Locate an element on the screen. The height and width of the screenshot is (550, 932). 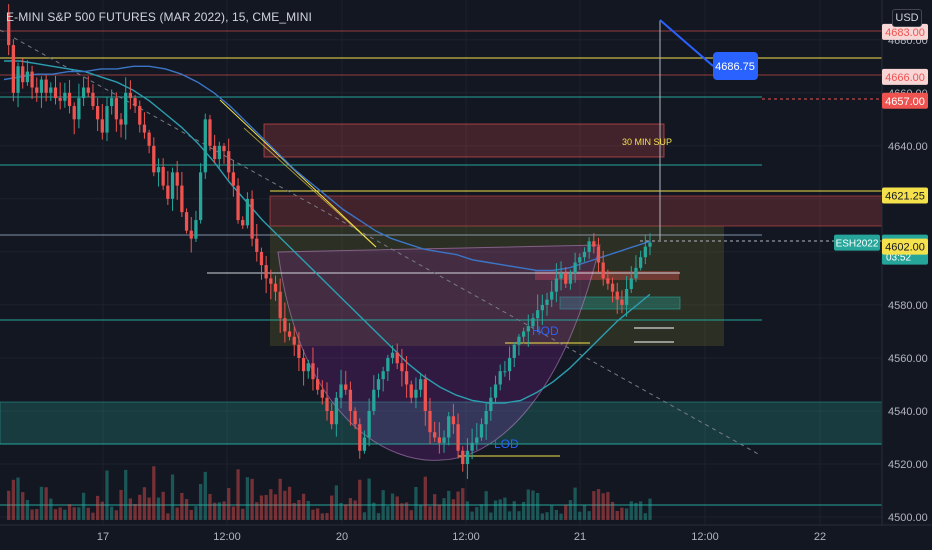
x-tick-label: 21 is located at coordinates (580, 537).